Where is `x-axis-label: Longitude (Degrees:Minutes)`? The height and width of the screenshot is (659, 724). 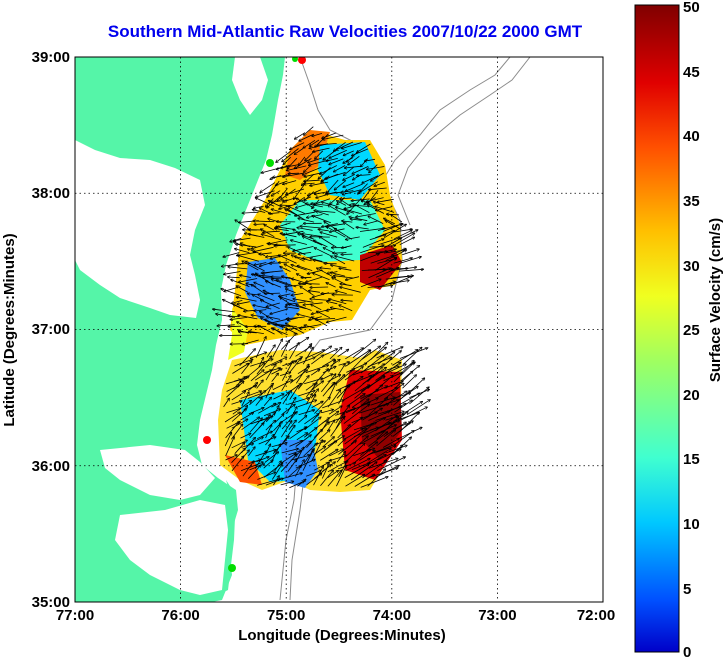 x-axis-label: Longitude (Degrees:Minutes) is located at coordinates (342, 635).